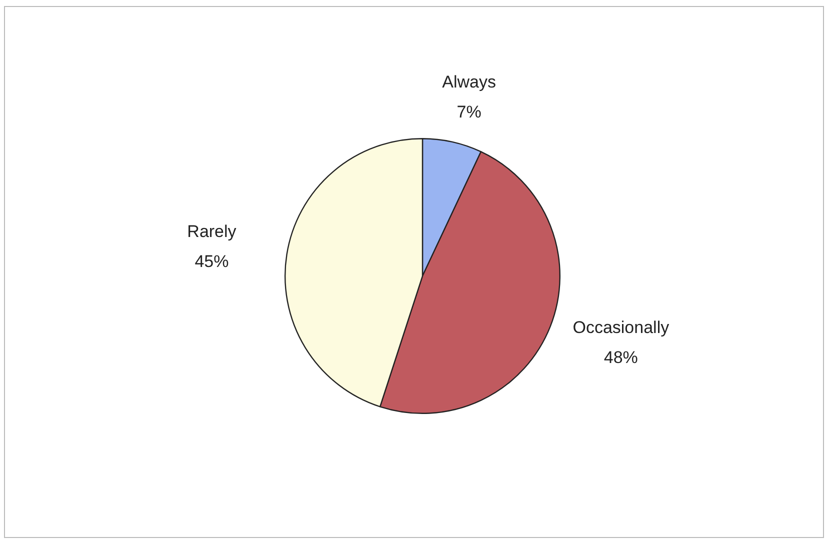 The height and width of the screenshot is (541, 829). What do you see at coordinates (212, 232) in the screenshot?
I see `slice-label: Rarely` at bounding box center [212, 232].